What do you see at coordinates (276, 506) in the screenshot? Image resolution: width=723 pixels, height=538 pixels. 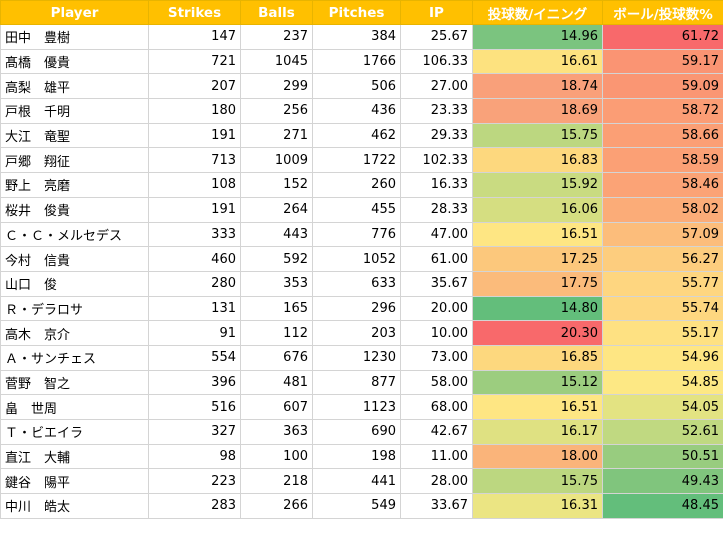 I see `cell-balls: 266` at bounding box center [276, 506].